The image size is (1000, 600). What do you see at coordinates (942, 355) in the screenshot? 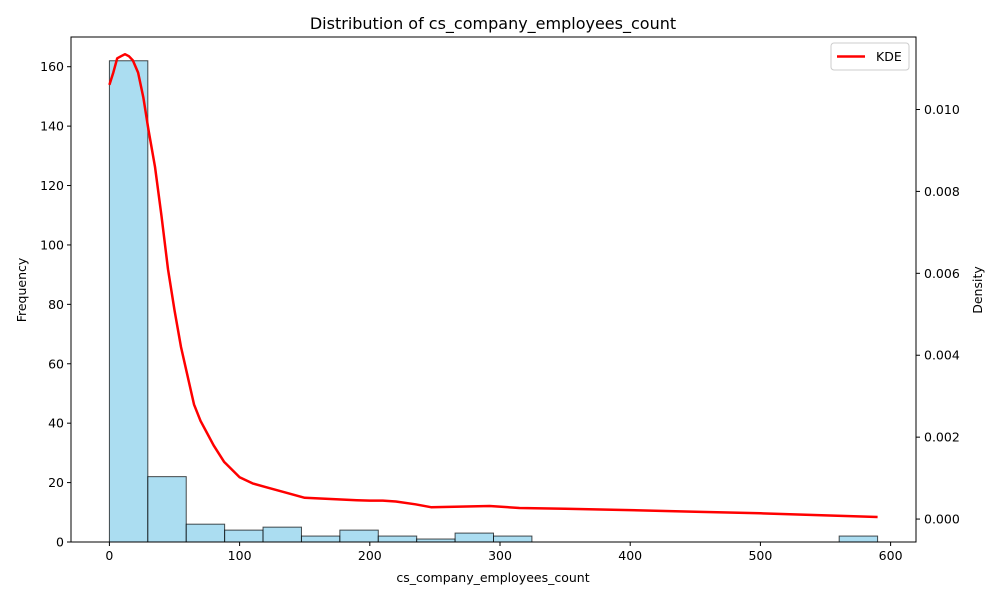
I see `y2-tick-label: 0.004` at bounding box center [942, 355].